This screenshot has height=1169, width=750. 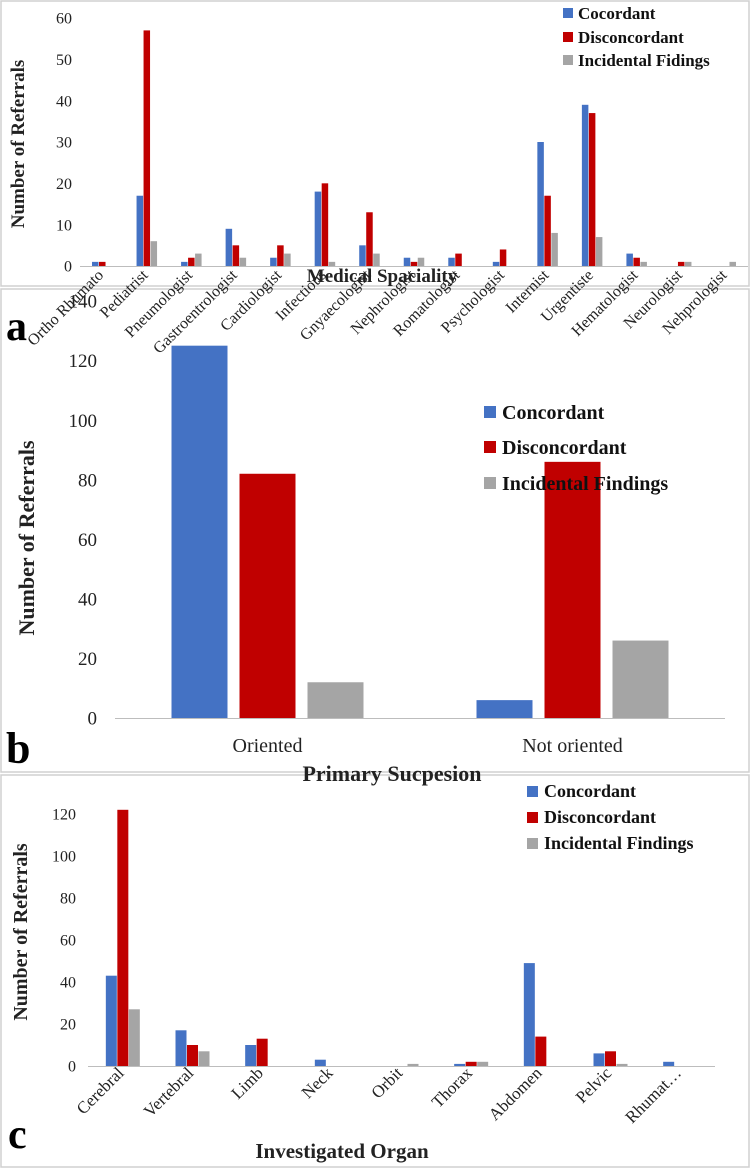 What do you see at coordinates (247, 1082) in the screenshot?
I see `x-tick-label: Limb` at bounding box center [247, 1082].